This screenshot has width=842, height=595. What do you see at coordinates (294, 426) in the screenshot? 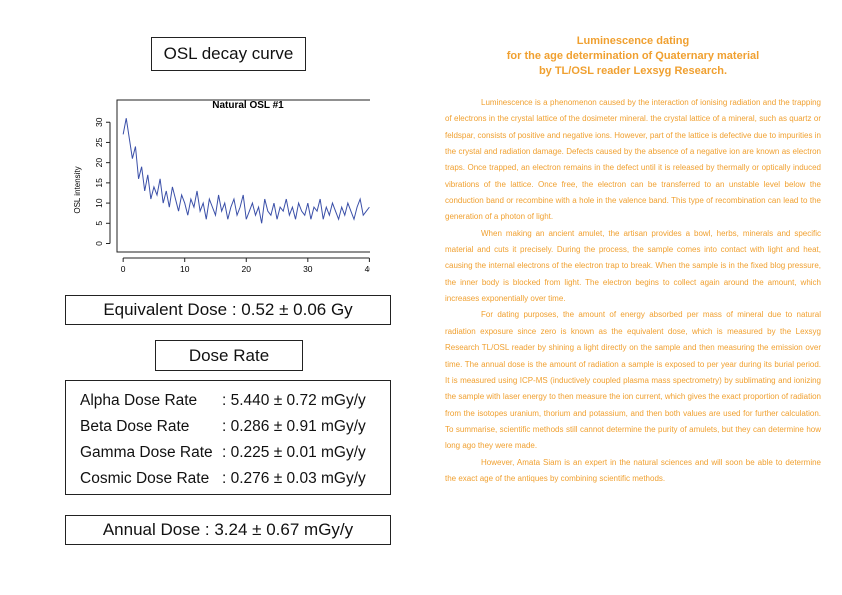
I see `dose-rate-value: : 0.286 ± 0.91 mGy/y` at bounding box center [294, 426].